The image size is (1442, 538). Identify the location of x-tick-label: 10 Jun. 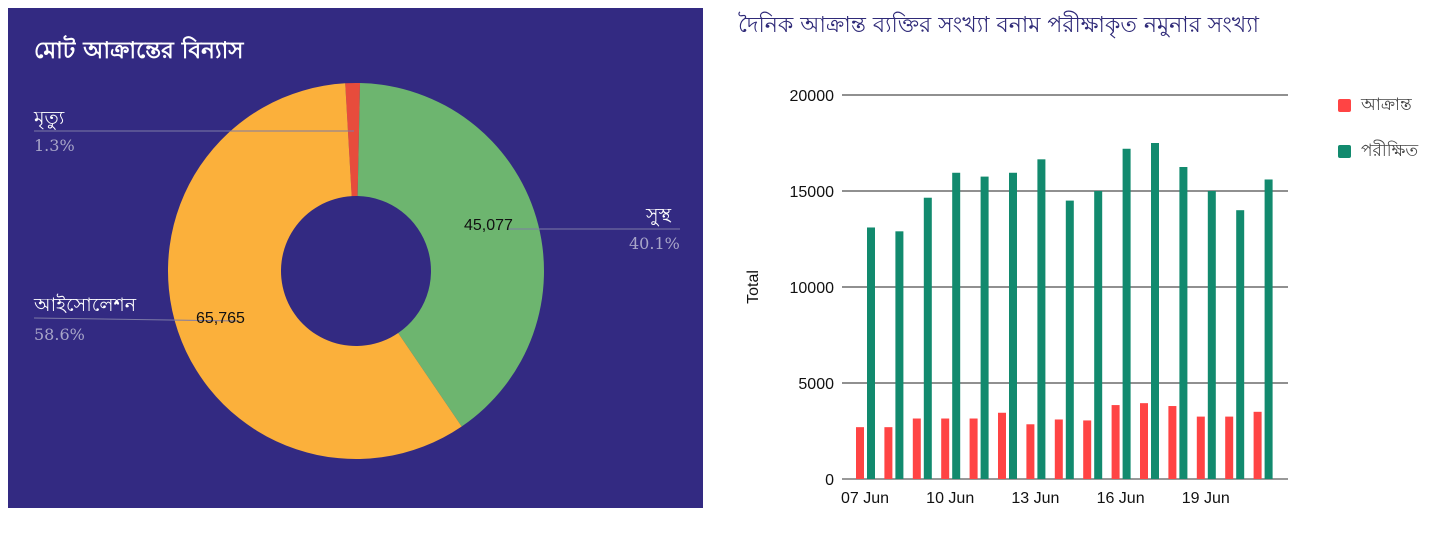
(950, 498).